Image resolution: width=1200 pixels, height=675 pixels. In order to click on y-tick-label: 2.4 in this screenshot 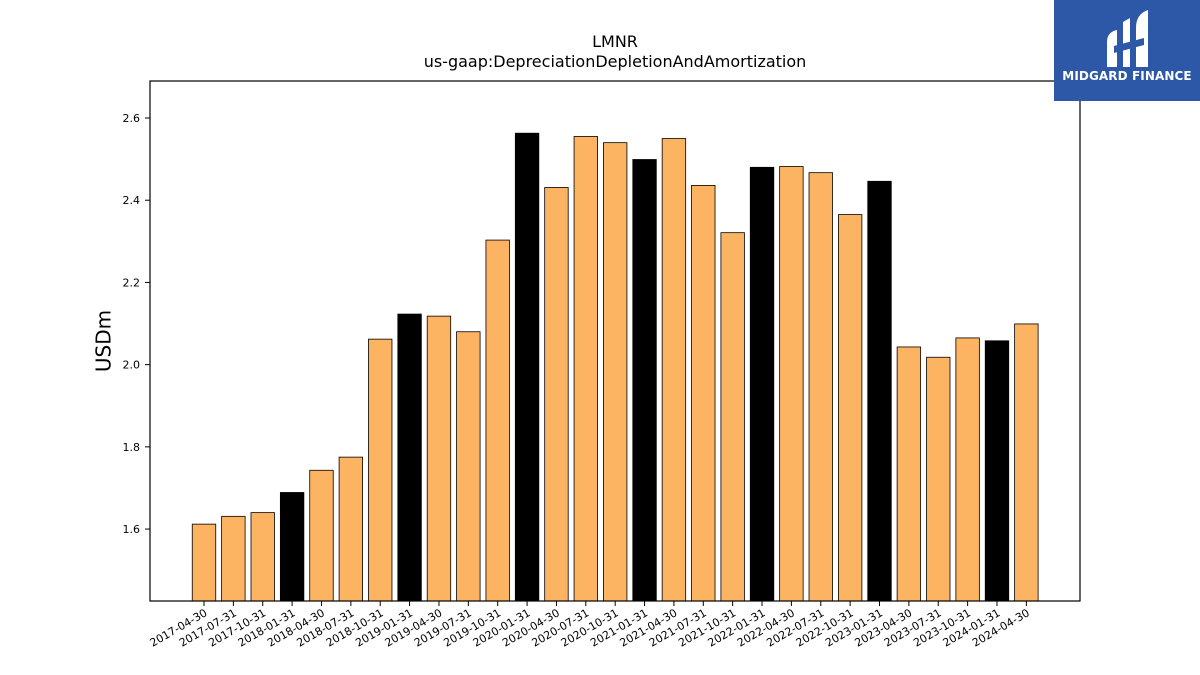, I will do `click(132, 200)`.